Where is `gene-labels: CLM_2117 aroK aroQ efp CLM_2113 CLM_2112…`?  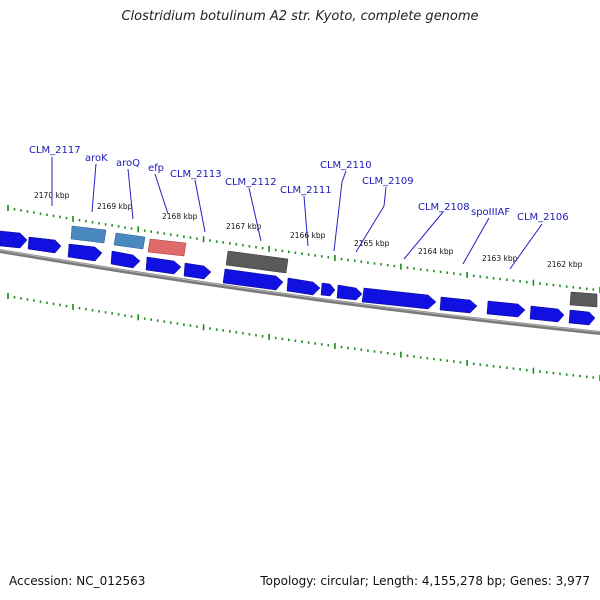
gene-labels: CLM_2117 aroK aroQ efp CLM_2113 CLM_2112… is located at coordinates (299, 184).